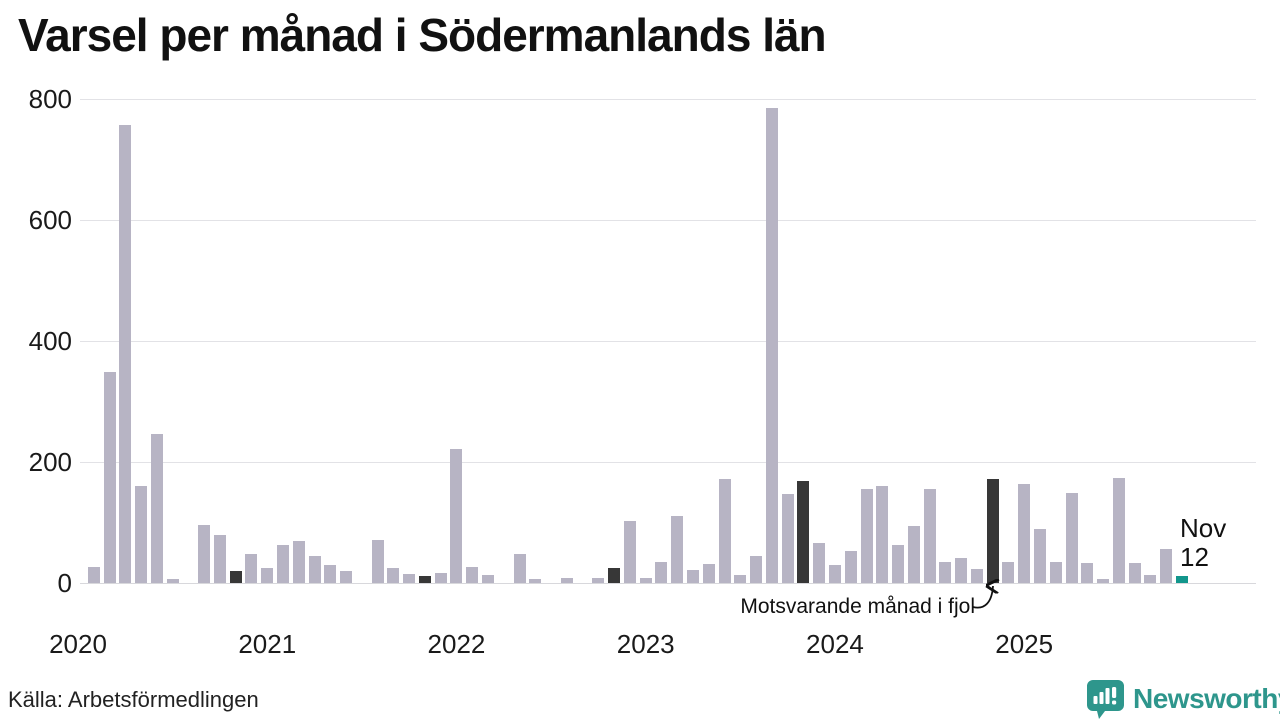 The image size is (1280, 720). Describe the element at coordinates (850, 566) in the screenshot. I see `bar-2024-Feb` at that location.